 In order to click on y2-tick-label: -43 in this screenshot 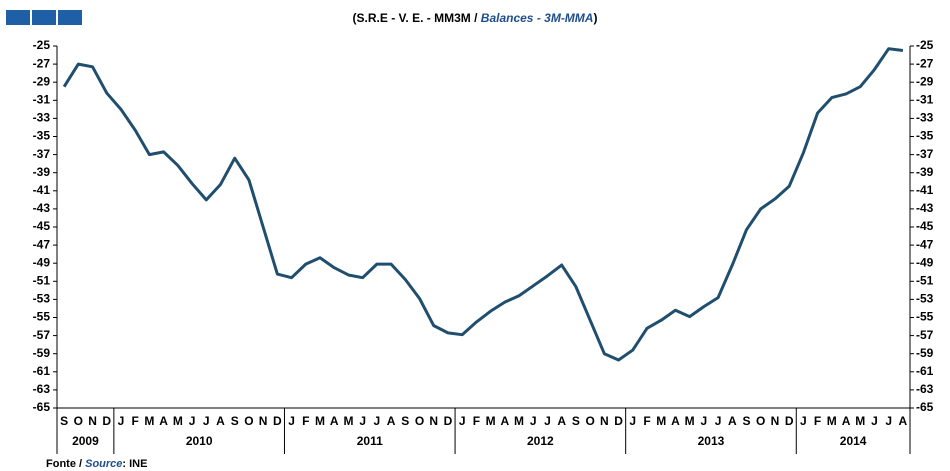, I will do `click(925, 208)`.